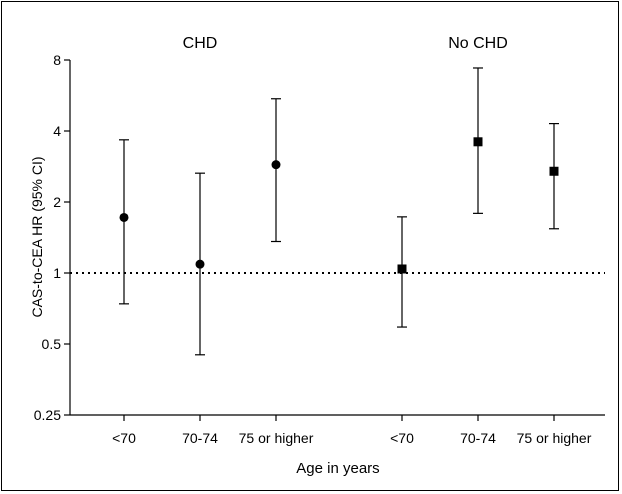  Describe the element at coordinates (345, 43) in the screenshot. I see `group-labels: CHD No CHD` at that location.